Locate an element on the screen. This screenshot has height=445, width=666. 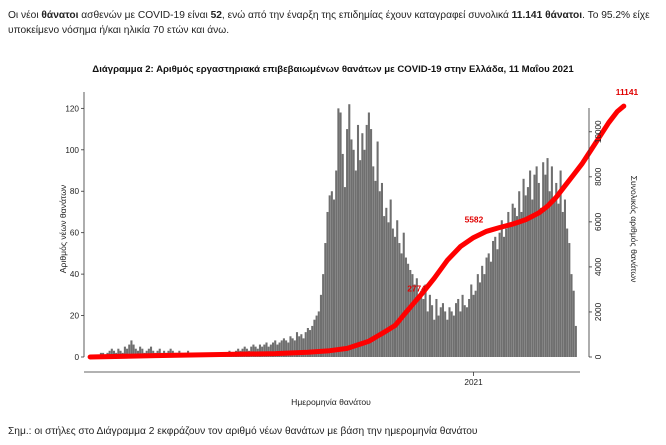
annotation-2774: 2774 is located at coordinates (416, 289).